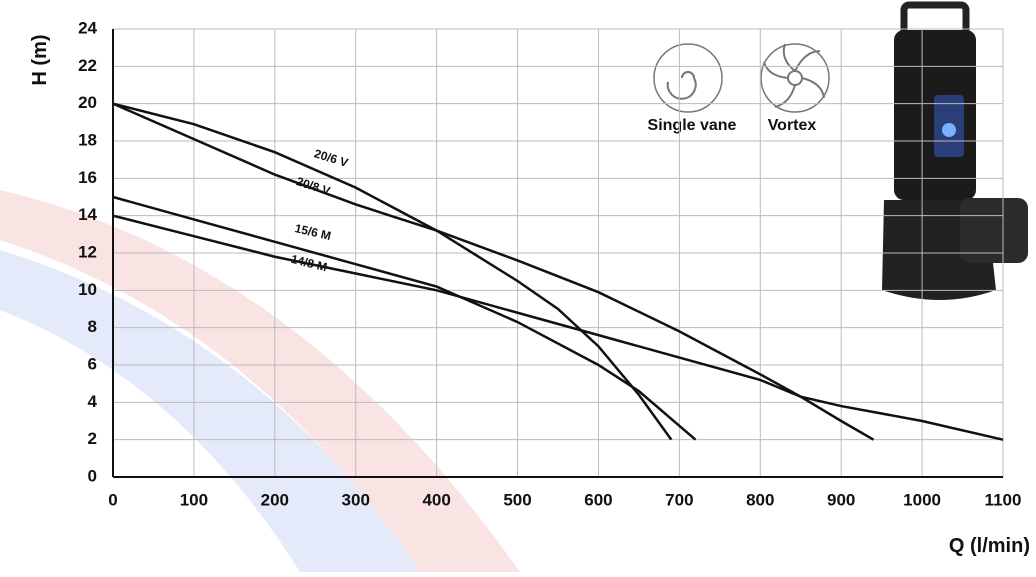  I want to click on y-tick-label: 6, so click(92, 363).